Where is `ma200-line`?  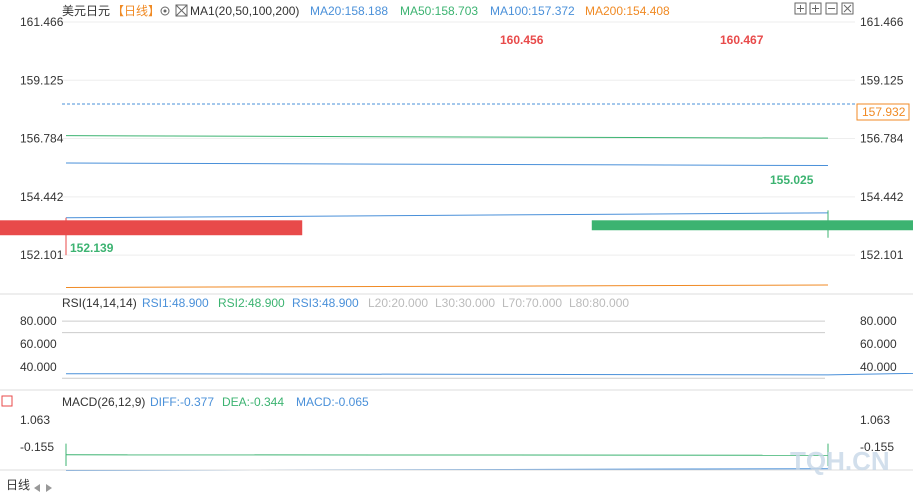
ma200-line is located at coordinates (447, 286).